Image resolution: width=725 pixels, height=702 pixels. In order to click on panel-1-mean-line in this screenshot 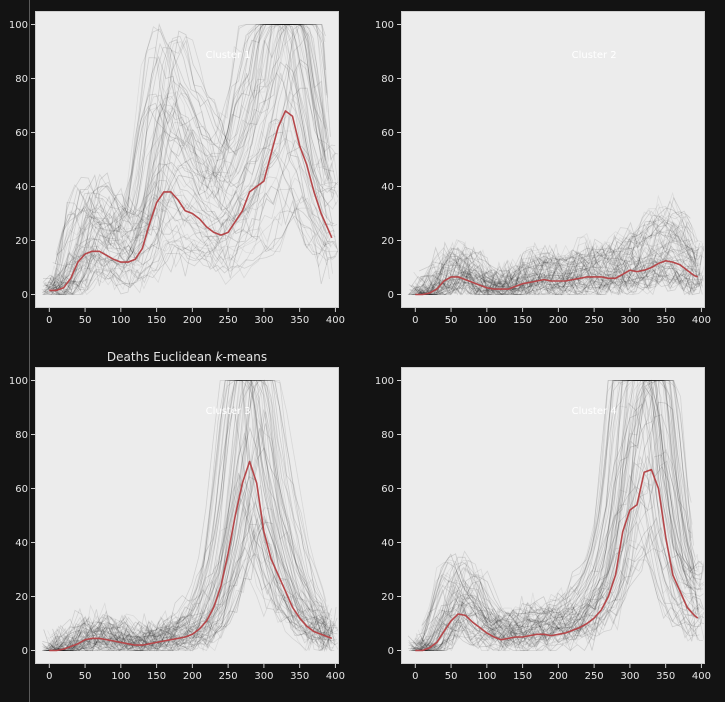, I will do `click(191, 201)`.